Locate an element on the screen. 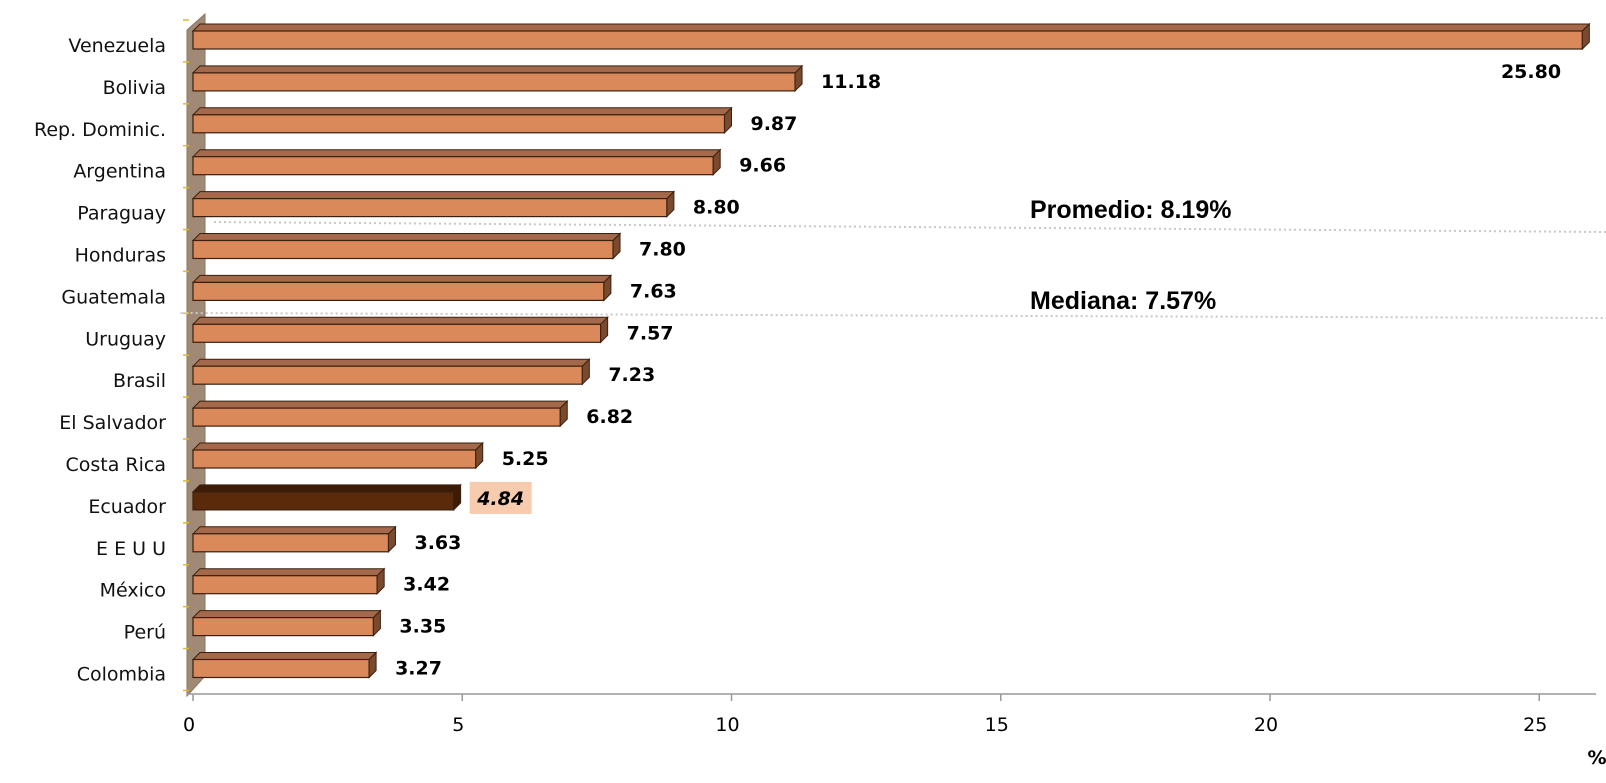 This screenshot has width=1606, height=783. value-label: 4.84 is located at coordinates (500, 499).